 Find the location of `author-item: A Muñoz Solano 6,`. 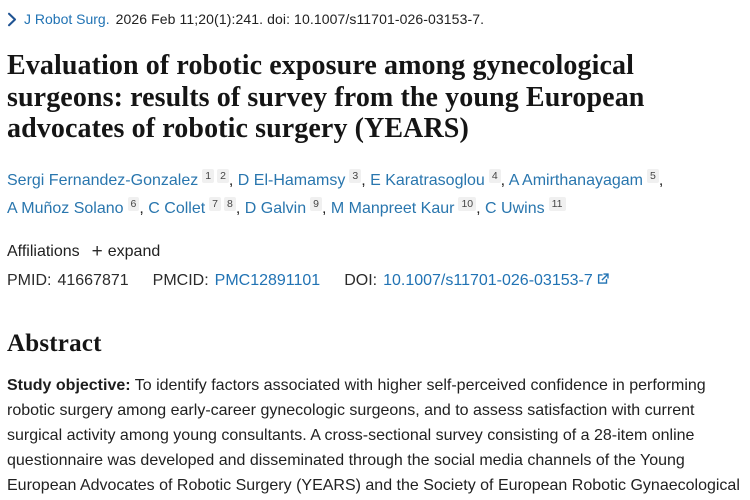

author-item: A Muñoz Solano 6, is located at coordinates (78, 206).